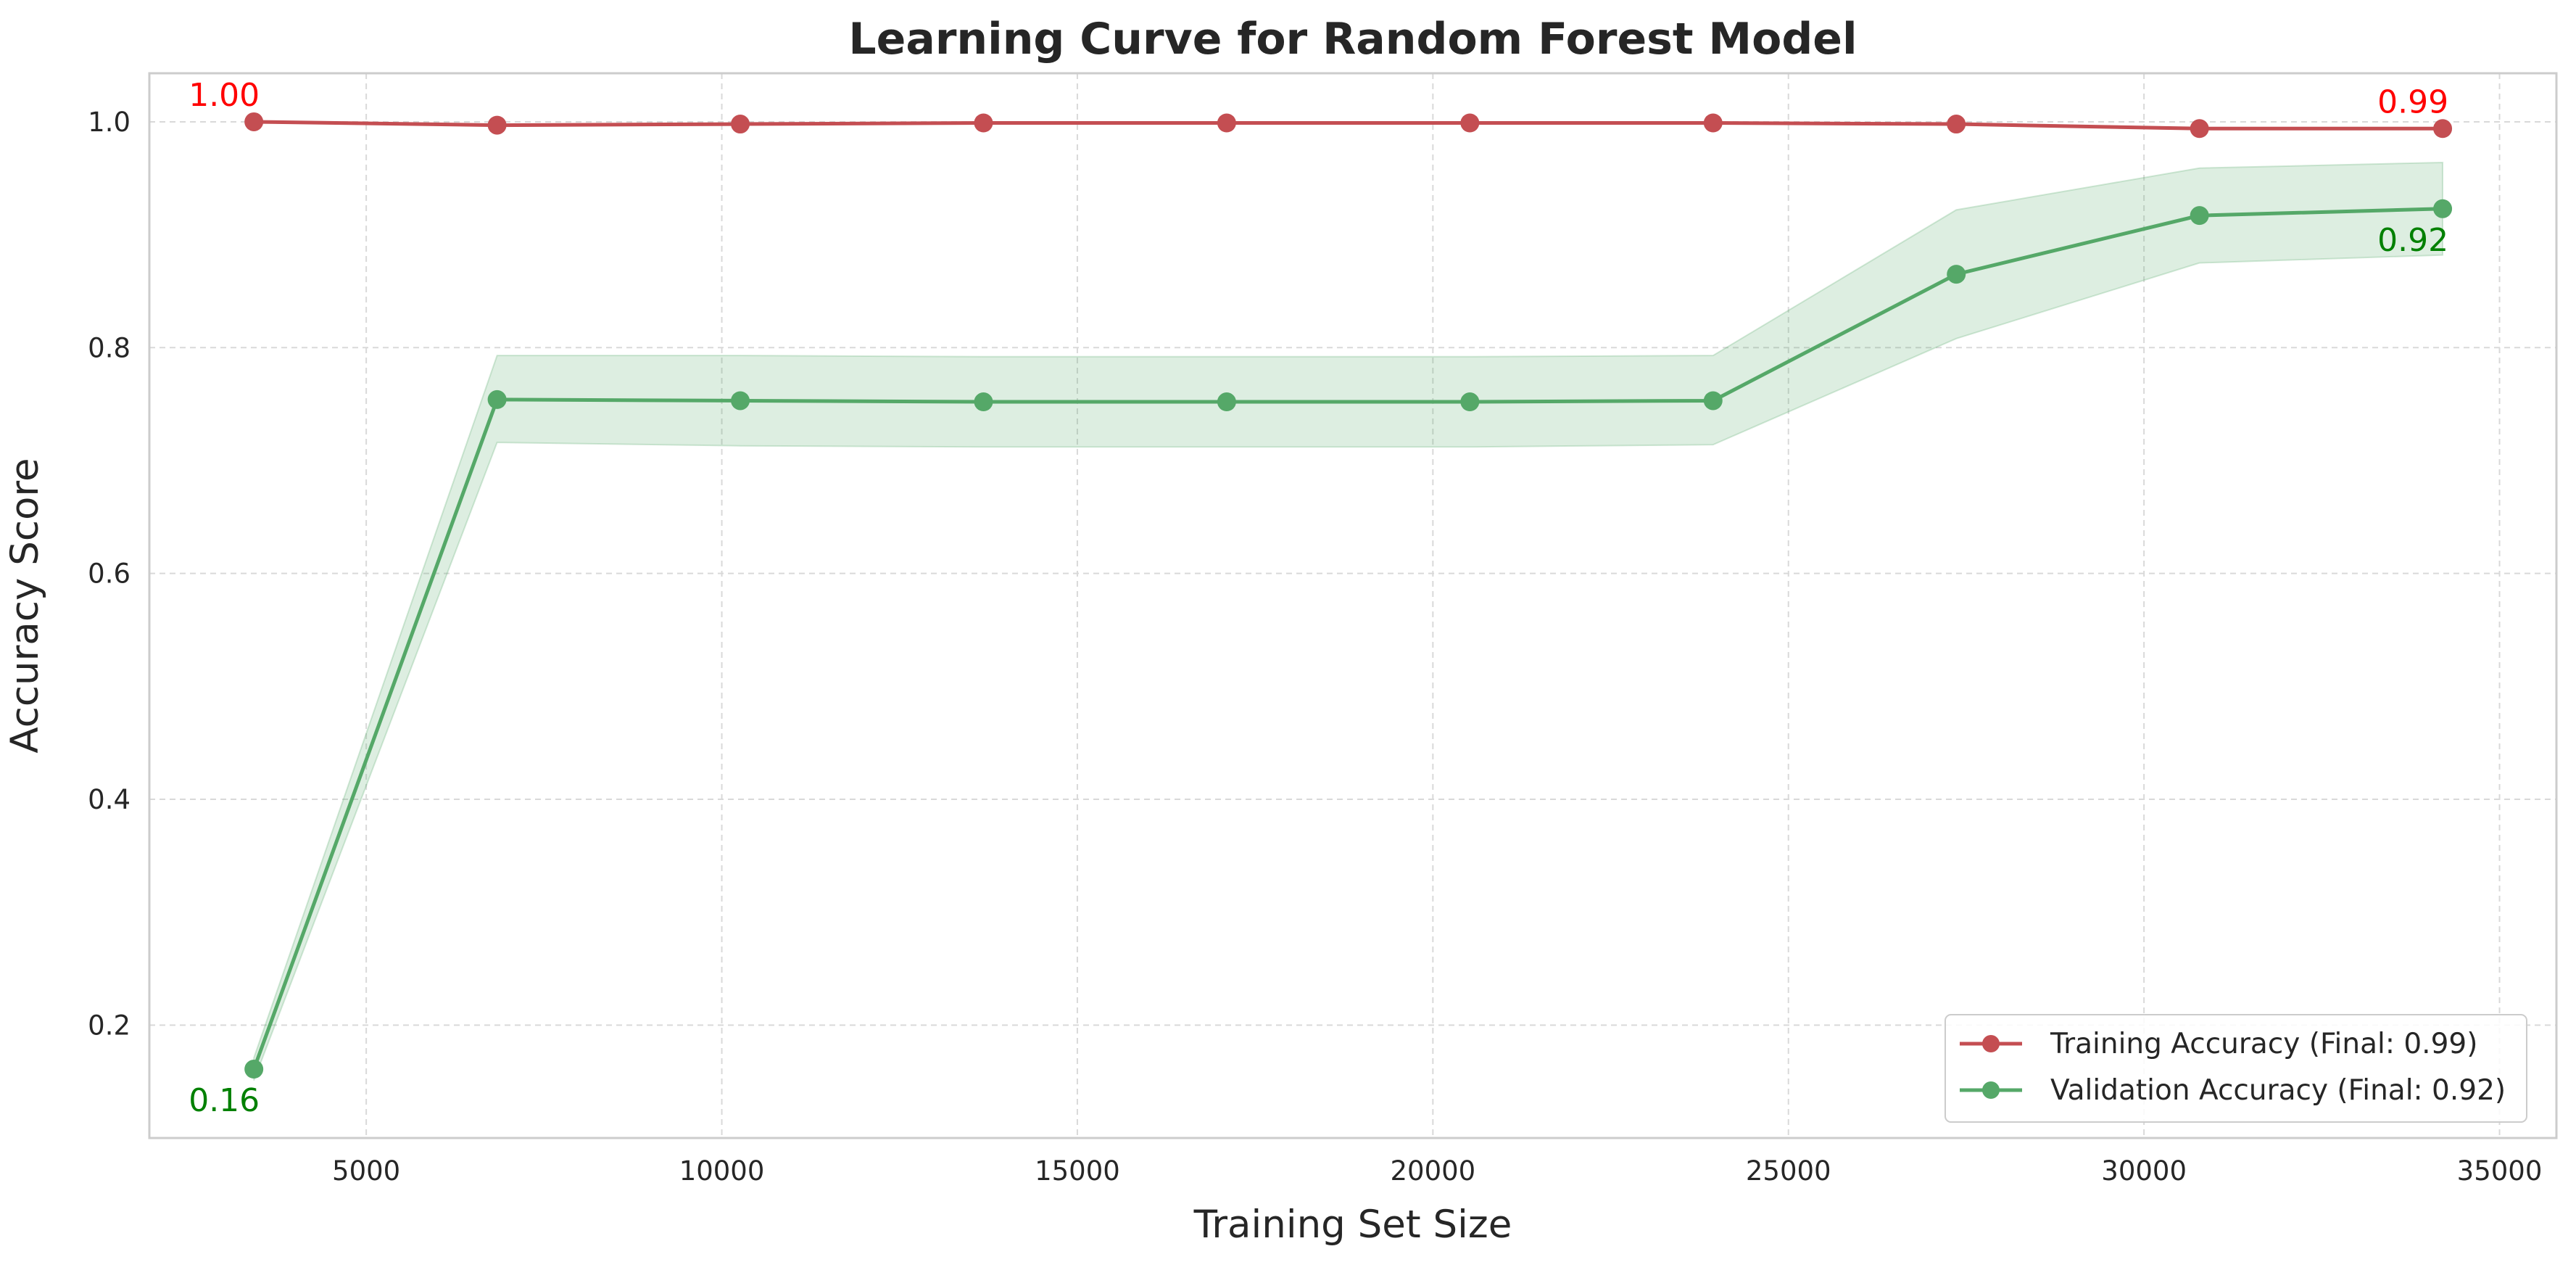 The height and width of the screenshot is (1270, 2576). Describe the element at coordinates (2500, 1171) in the screenshot. I see `x-tick-label: 35000` at that location.